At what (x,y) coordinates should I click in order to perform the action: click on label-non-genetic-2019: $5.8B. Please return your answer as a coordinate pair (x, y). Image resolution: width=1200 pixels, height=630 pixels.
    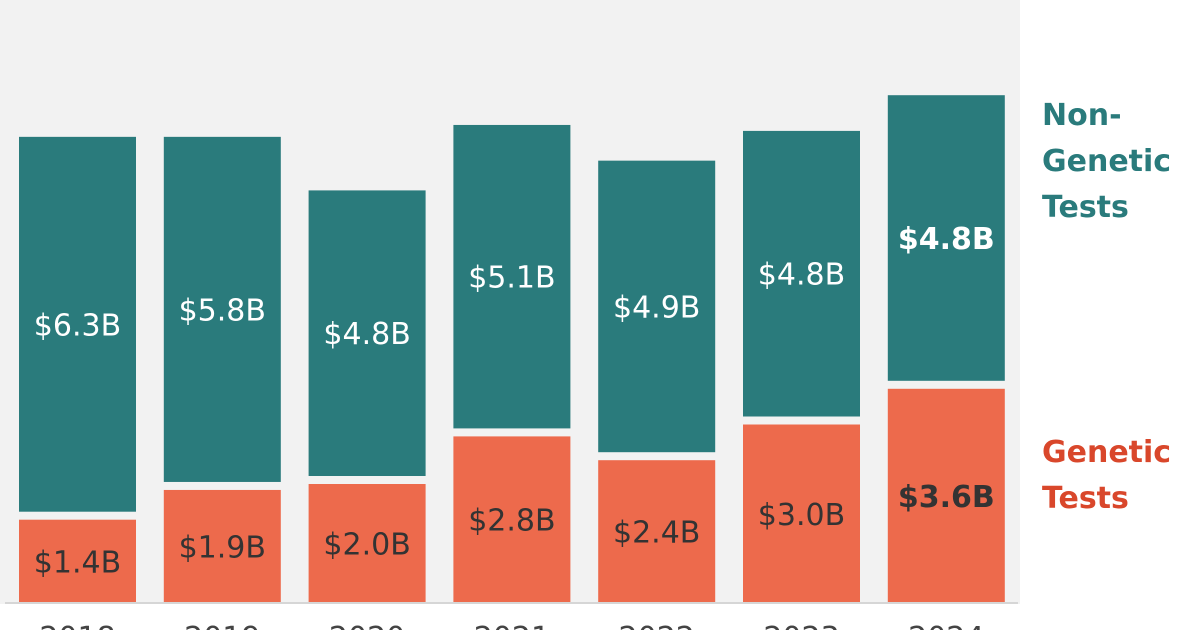
    Looking at the image, I should click on (222, 310).